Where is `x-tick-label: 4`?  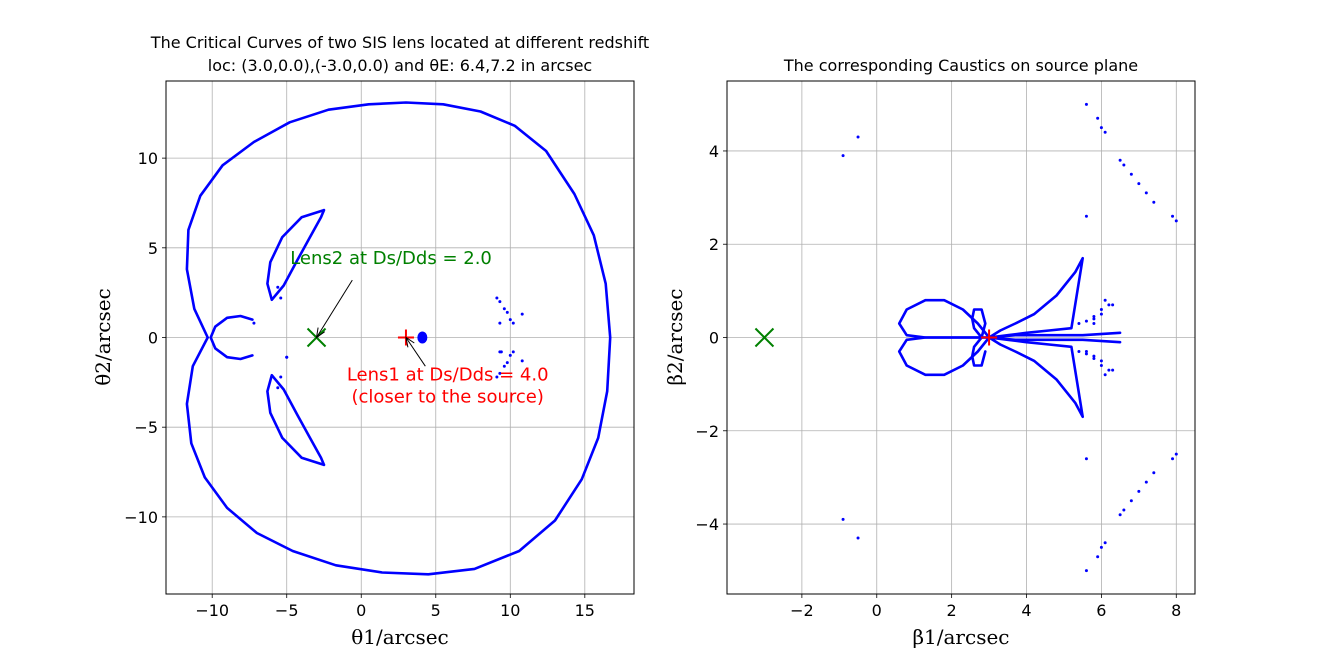 x-tick-label: 4 is located at coordinates (1026, 610).